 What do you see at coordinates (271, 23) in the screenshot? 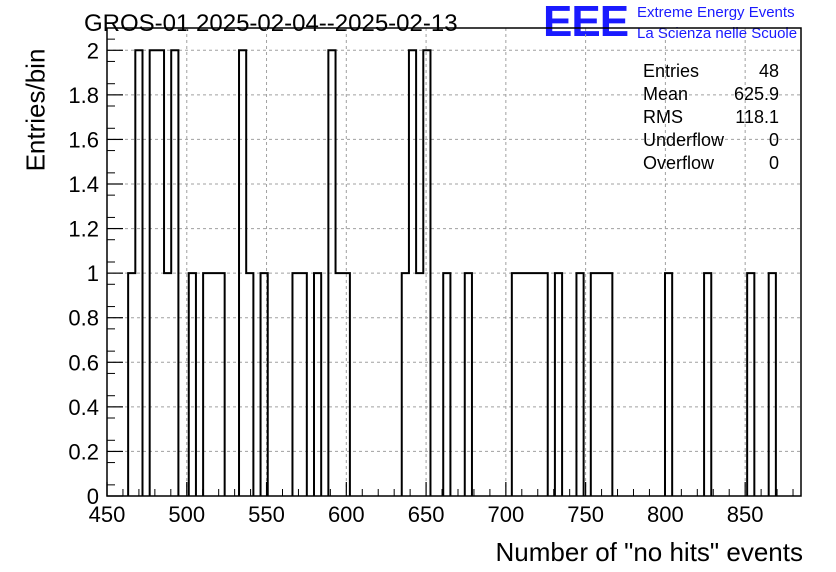
I see `chart-title: GROS-01 2025-02-04--2025-02-13` at bounding box center [271, 23].